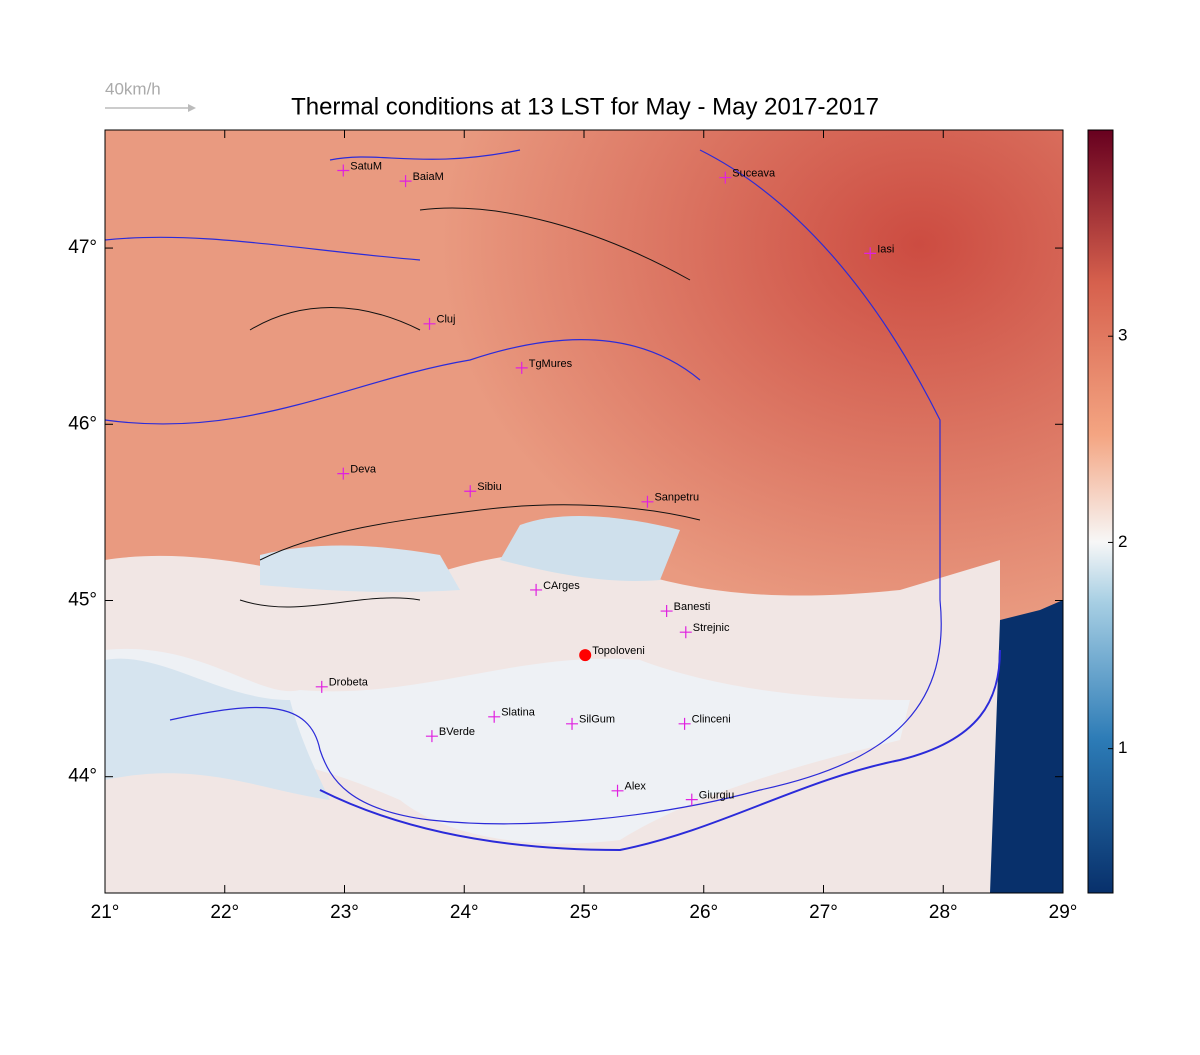 Image resolution: width=1200 pixels, height=1055 pixels. What do you see at coordinates (82, 776) in the screenshot?
I see `y-tick-label: 44°` at bounding box center [82, 776].